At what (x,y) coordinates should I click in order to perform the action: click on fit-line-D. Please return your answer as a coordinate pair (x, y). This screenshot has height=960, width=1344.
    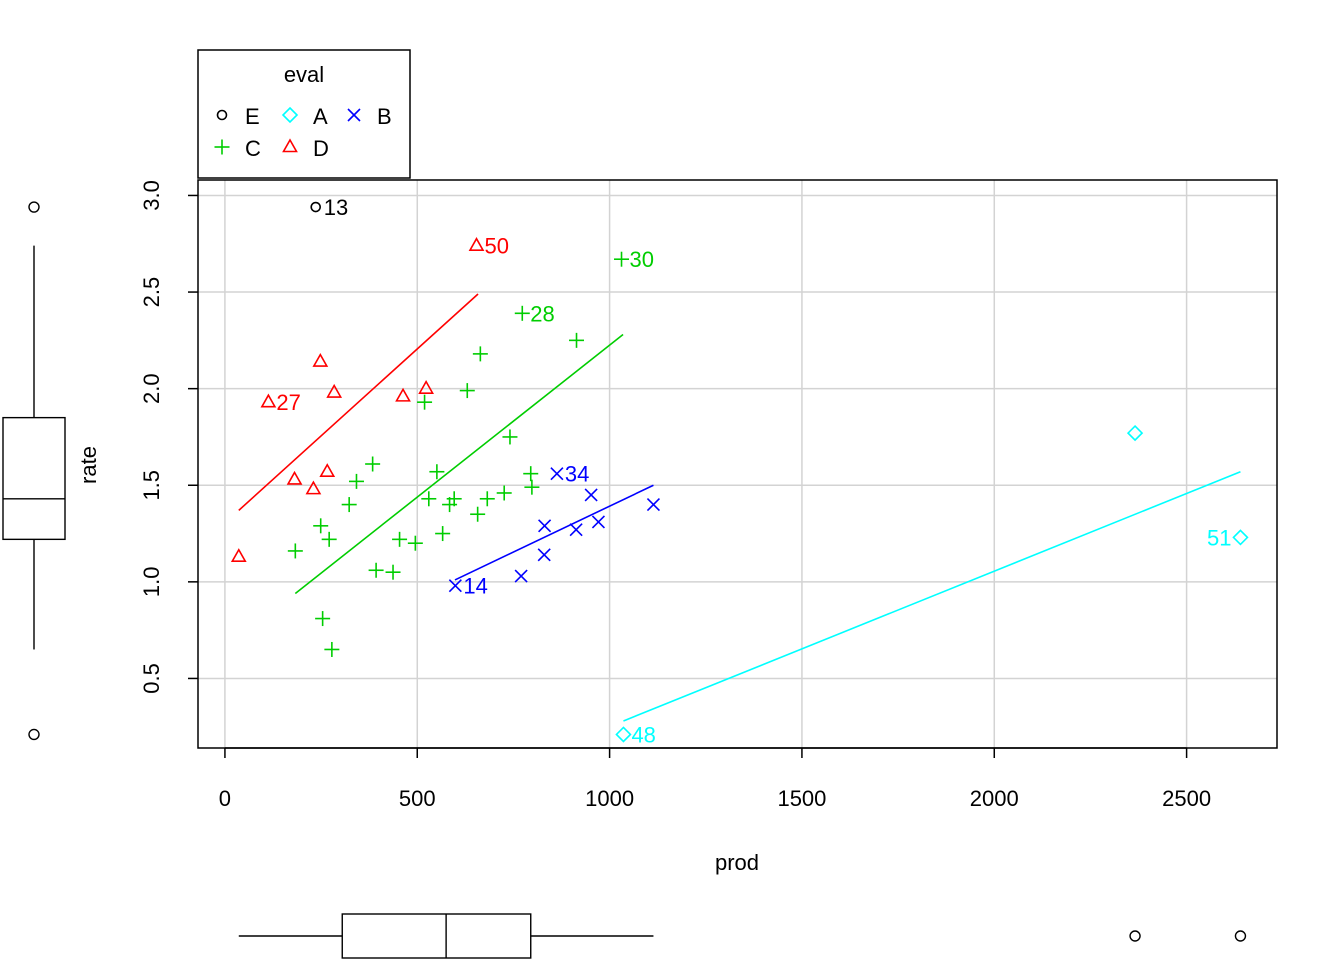
    Looking at the image, I should click on (358, 402).